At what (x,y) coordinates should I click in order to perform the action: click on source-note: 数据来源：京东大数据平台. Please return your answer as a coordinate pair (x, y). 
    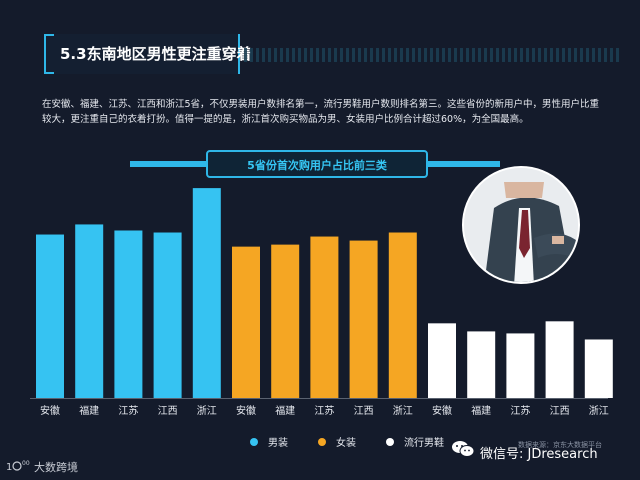
    Looking at the image, I should click on (560, 445).